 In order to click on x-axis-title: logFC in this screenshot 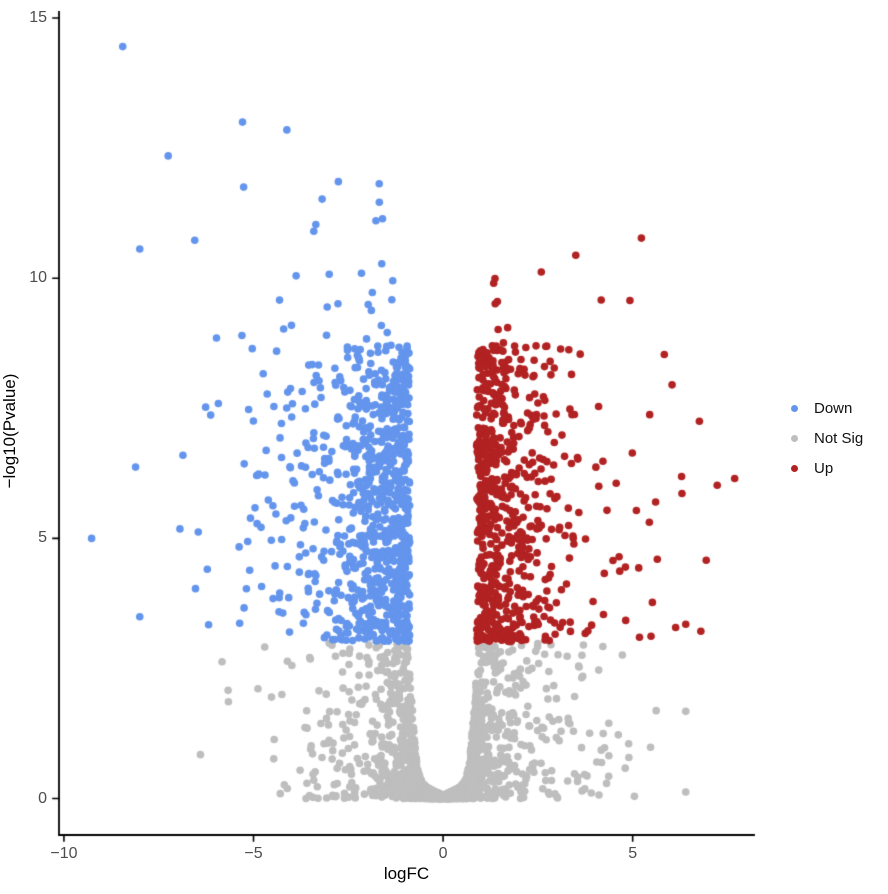, I will do `click(406, 873)`.